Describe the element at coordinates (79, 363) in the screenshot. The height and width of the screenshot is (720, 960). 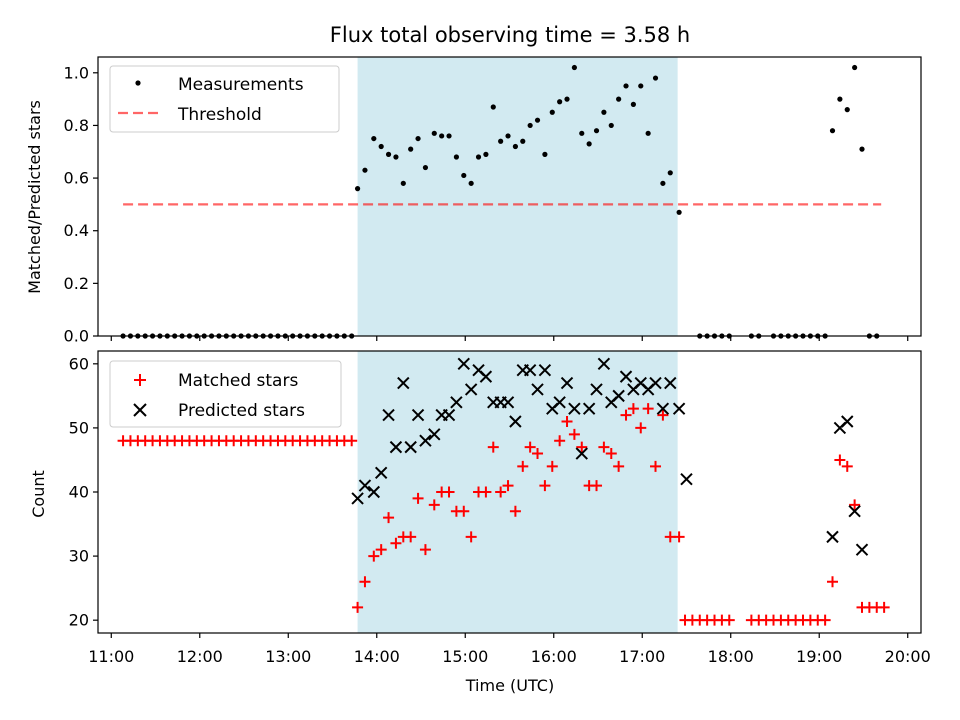
I see `bottom-y-tick-label: 60` at that location.